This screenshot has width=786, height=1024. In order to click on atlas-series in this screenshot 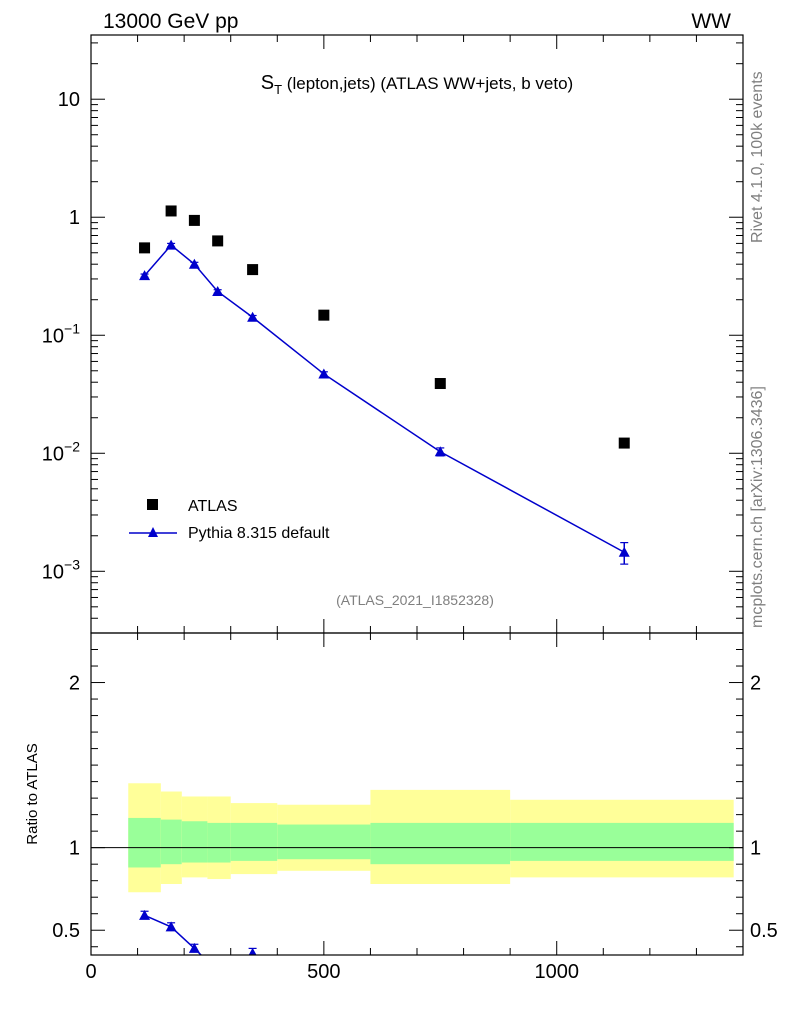, I will do `click(384, 327)`.